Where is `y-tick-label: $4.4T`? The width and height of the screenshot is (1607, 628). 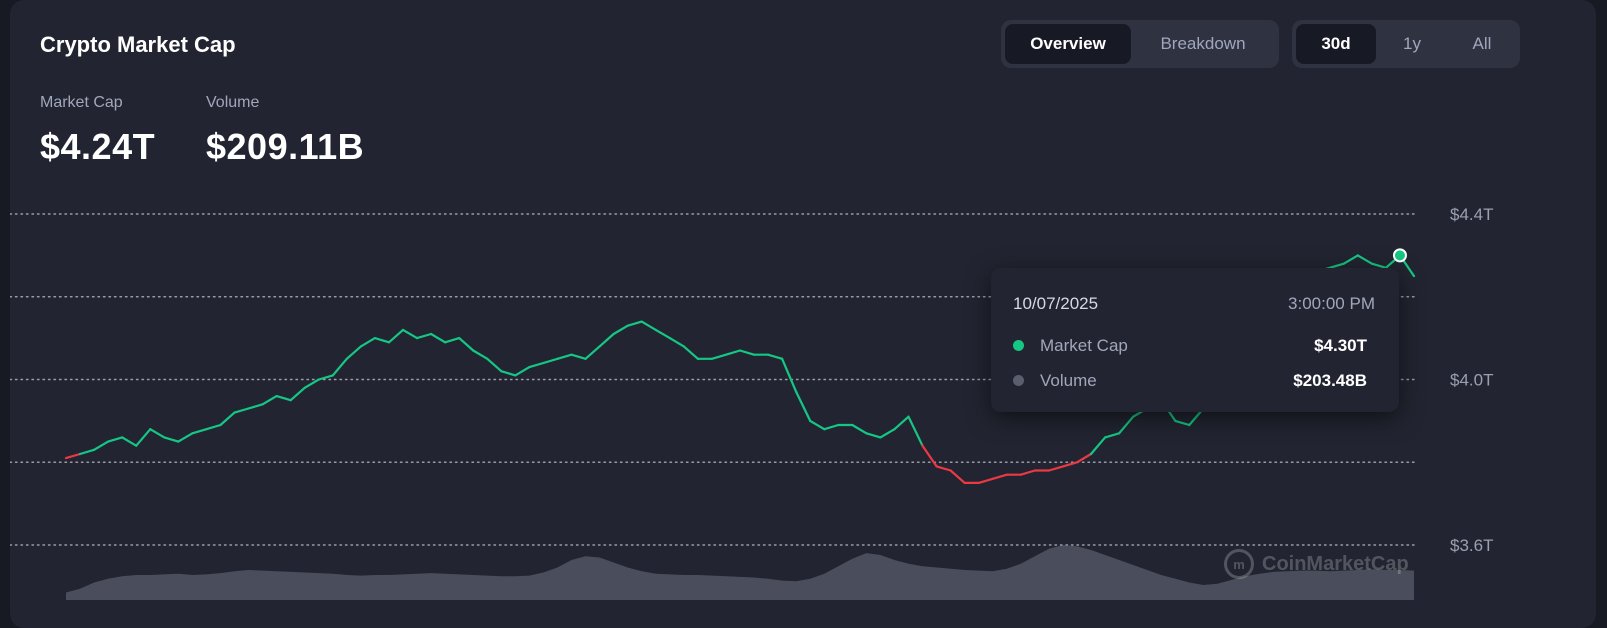
y-tick-label: $4.4T is located at coordinates (1471, 214).